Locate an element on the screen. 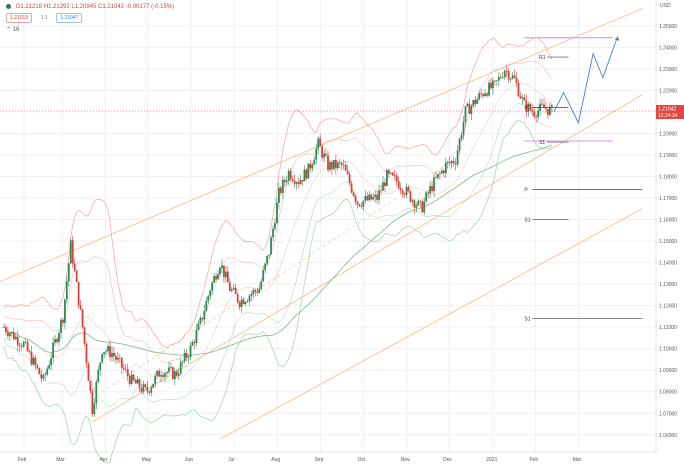 This screenshot has width=684, height=466. y-tick-label: 1.12000 is located at coordinates (668, 307).